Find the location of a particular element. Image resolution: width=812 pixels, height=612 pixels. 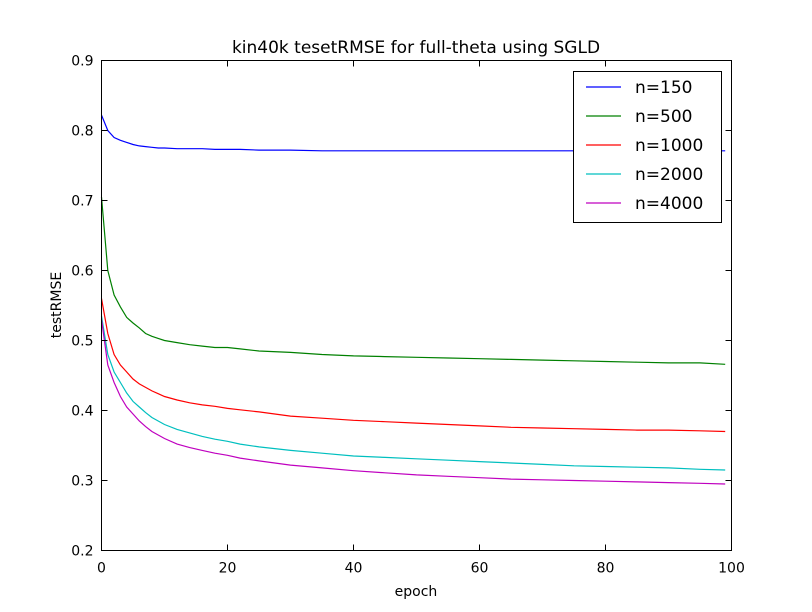

legend-entry-1: n=150 is located at coordinates (663, 88).